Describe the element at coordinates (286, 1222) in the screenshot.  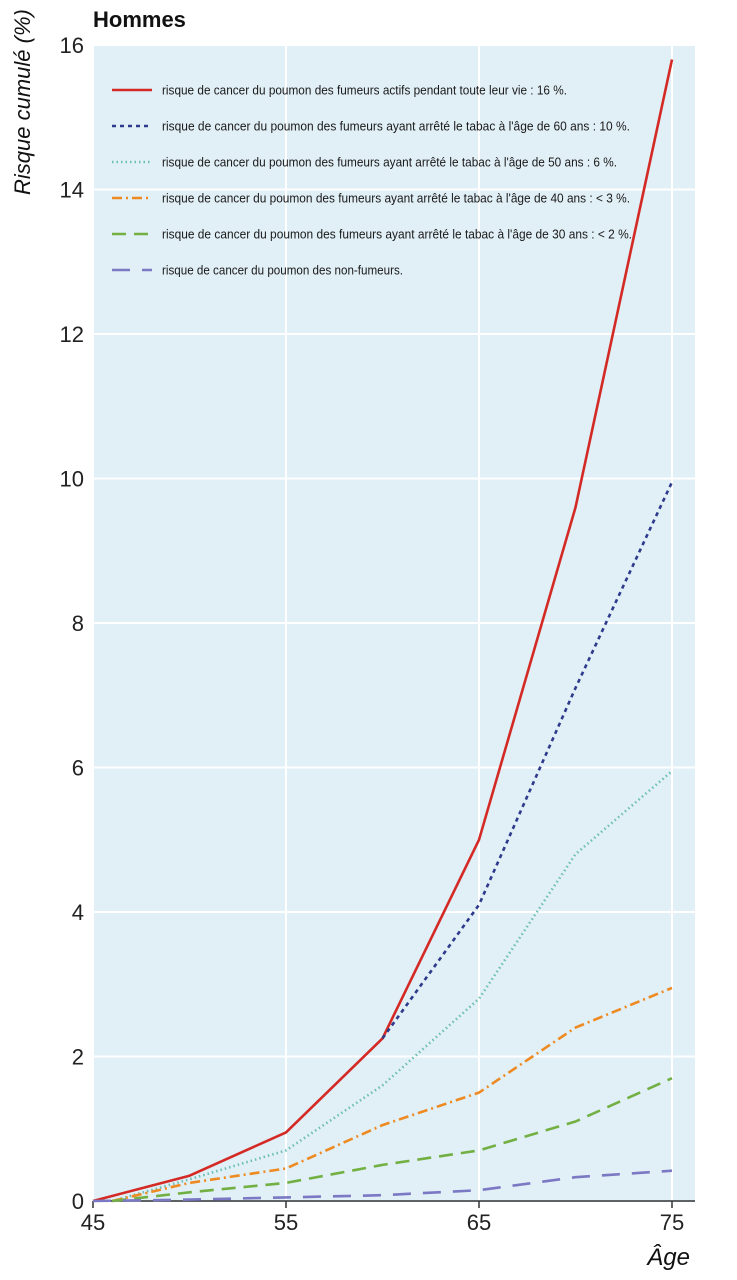
I see `x-tick-label: 55` at that location.